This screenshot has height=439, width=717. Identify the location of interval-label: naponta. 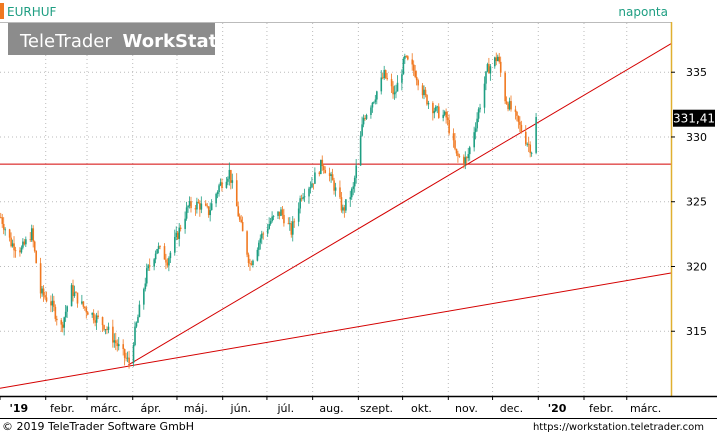
(643, 12).